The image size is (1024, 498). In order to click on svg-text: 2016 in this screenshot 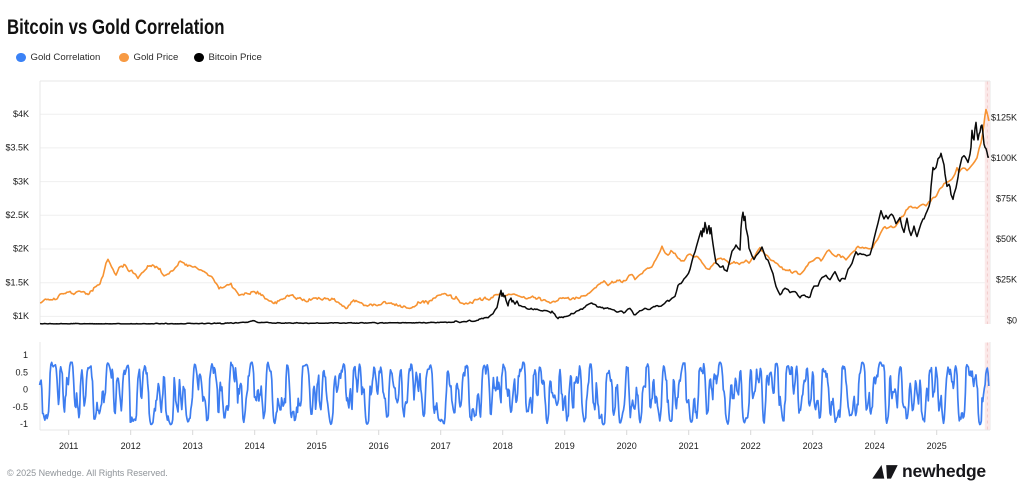, I will do `click(379, 446)`.